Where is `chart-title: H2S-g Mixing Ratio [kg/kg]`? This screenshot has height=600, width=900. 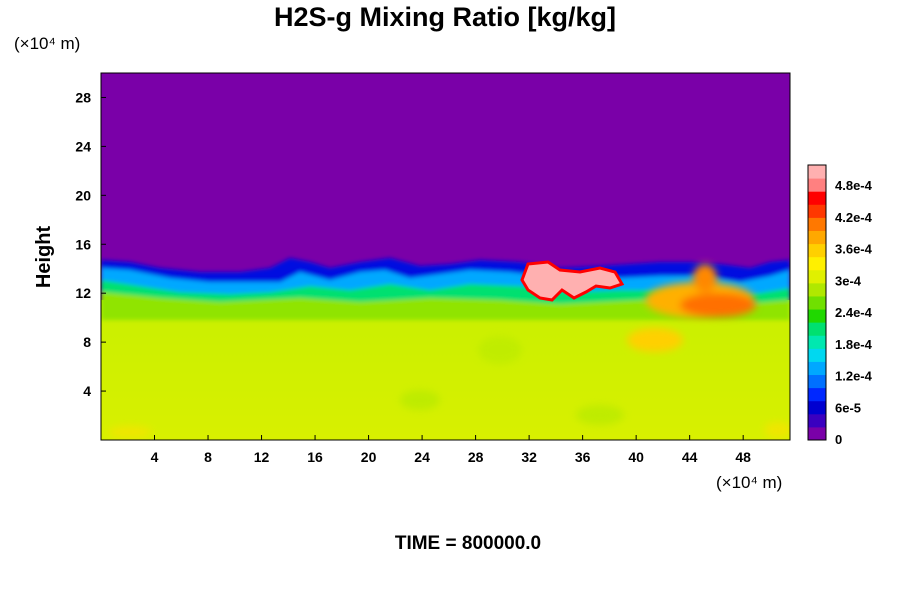 chart-title: H2S-g Mixing Ratio [kg/kg] is located at coordinates (445, 17).